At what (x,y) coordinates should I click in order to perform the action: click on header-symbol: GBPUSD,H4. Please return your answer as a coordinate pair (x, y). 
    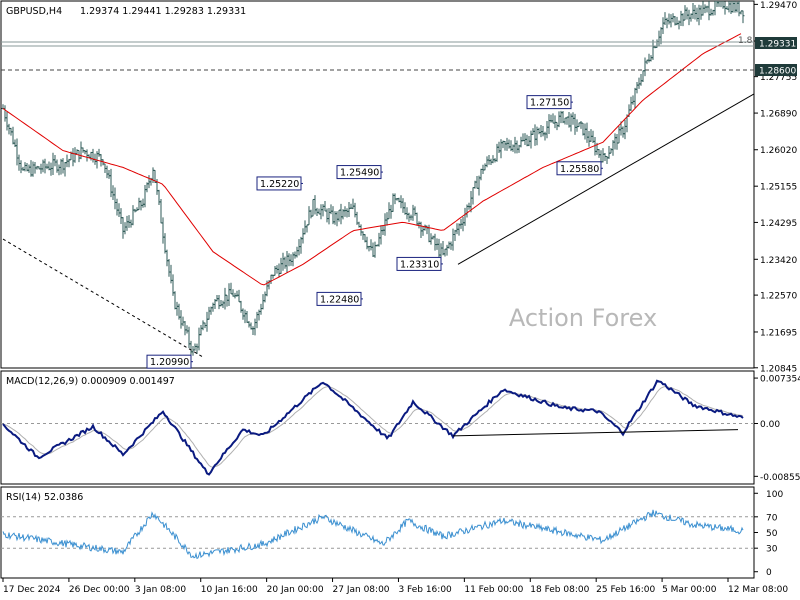
    Looking at the image, I should click on (34, 11).